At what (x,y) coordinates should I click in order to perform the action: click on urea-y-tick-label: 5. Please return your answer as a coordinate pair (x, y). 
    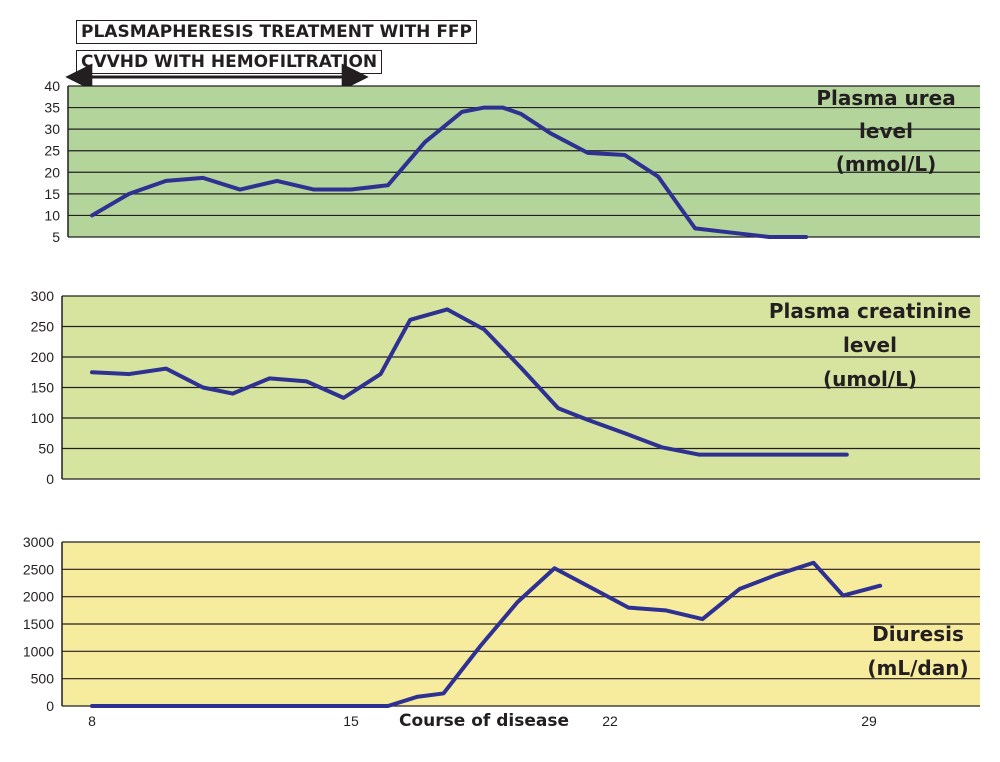
    Looking at the image, I should click on (56, 237).